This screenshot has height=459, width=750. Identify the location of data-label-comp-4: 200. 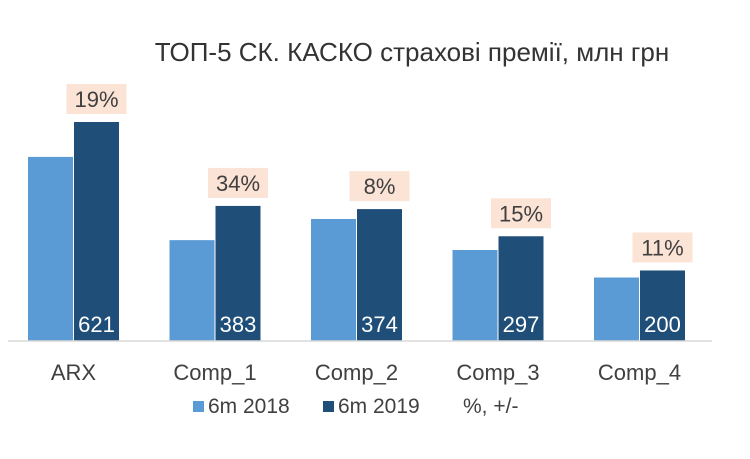
(662, 324).